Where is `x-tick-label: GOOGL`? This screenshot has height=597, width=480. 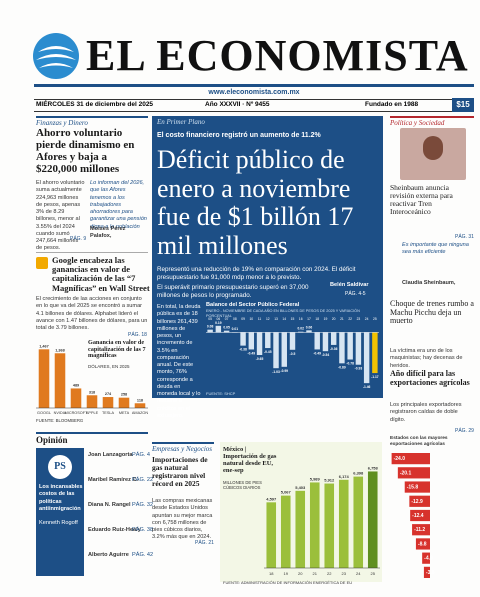
x-tick-label: GOOGL is located at coordinates (44, 413).